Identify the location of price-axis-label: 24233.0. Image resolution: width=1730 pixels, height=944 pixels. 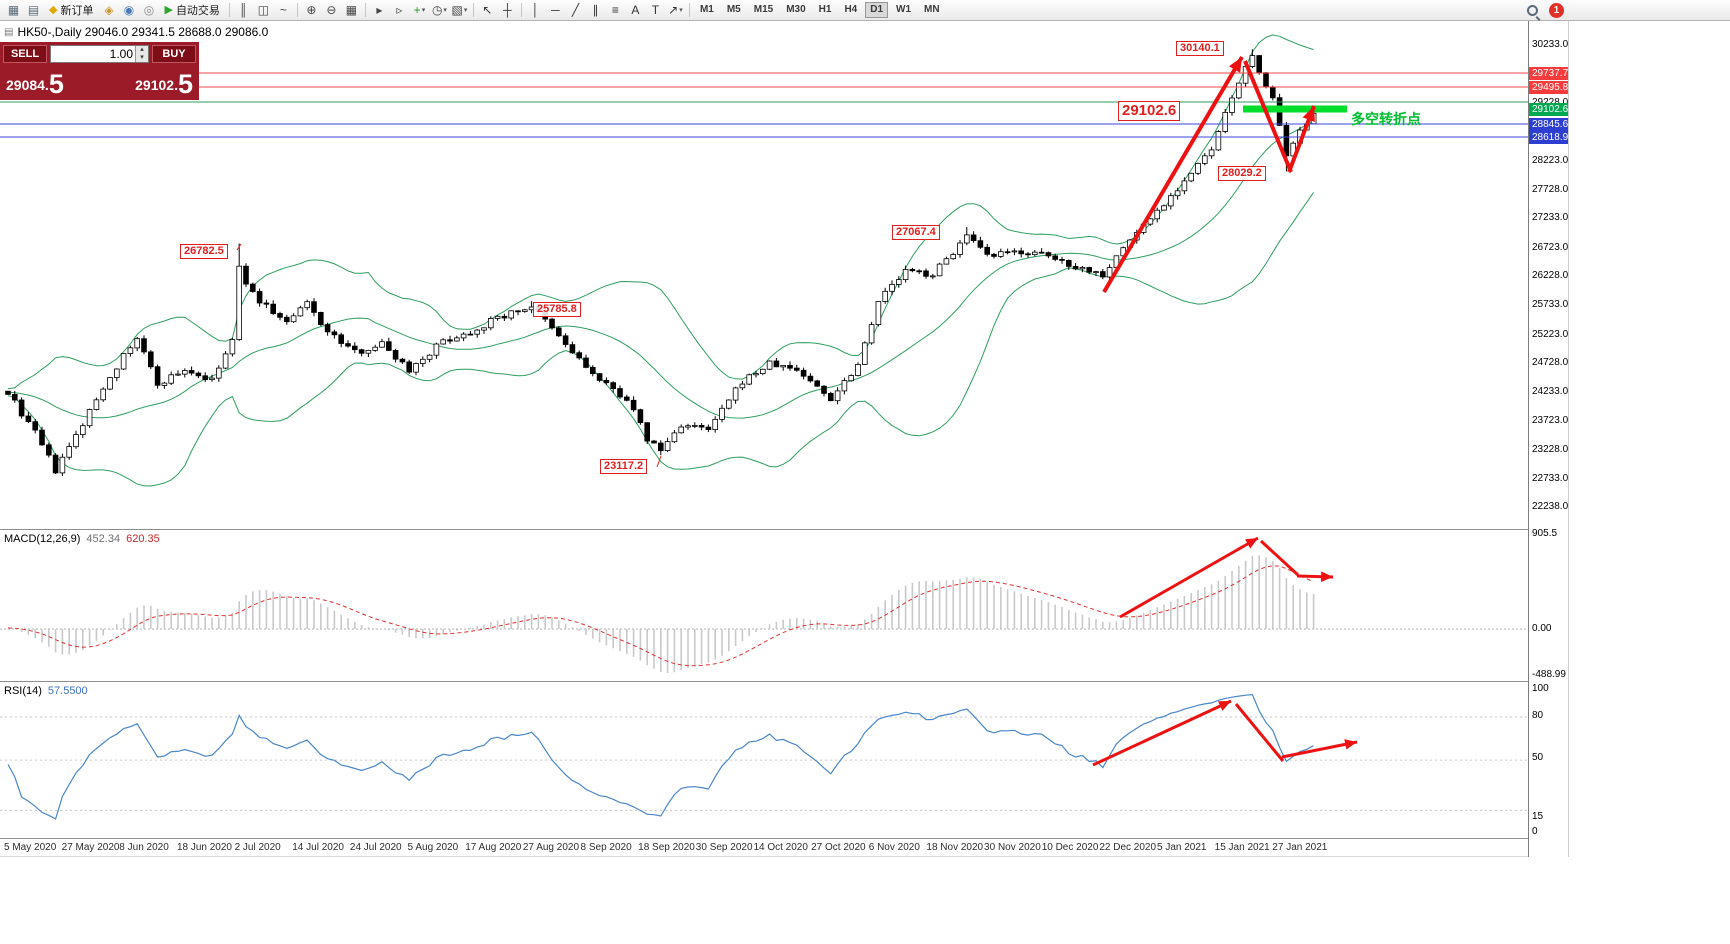
(1550, 391).